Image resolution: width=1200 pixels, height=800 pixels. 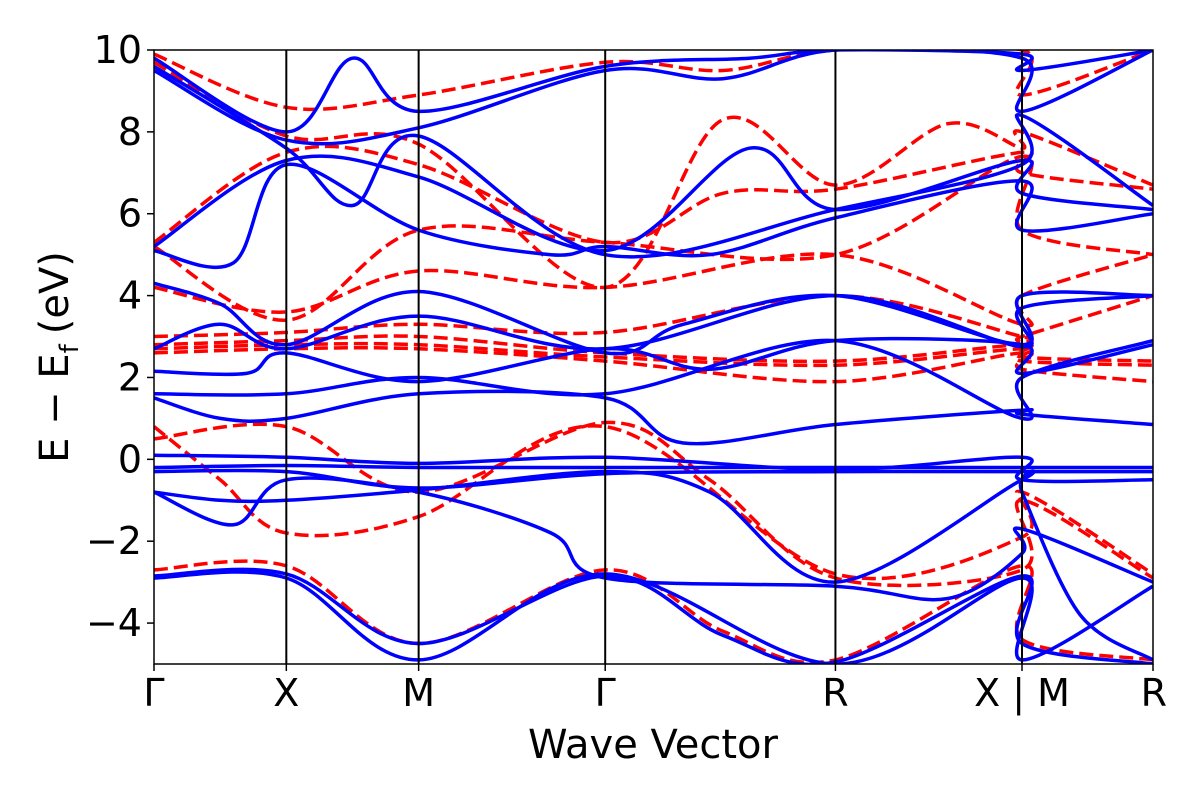 I want to click on x-tick-label-7: R, so click(x=1154, y=693).